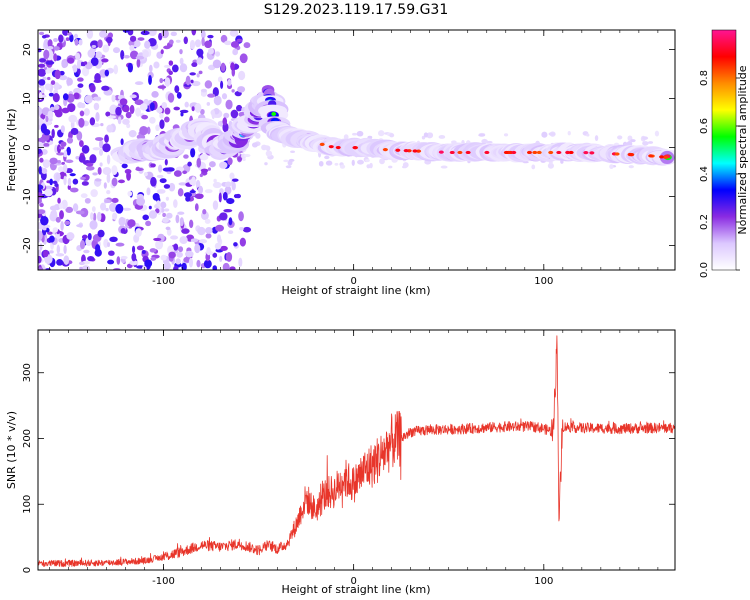 Image resolution: width=750 pixels, height=600 pixels. What do you see at coordinates (356, 10) in the screenshot?
I see `figure-title: S129.2023.119.17.59.G31` at bounding box center [356, 10].